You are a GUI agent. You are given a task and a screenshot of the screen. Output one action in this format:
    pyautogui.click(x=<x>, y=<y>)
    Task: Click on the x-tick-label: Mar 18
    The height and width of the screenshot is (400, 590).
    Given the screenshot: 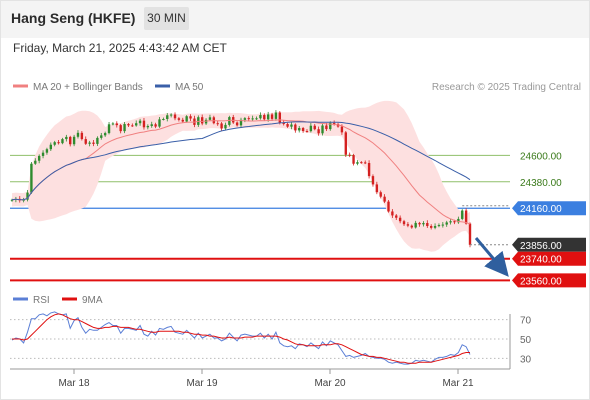 What is the action you would take?
    pyautogui.click(x=74, y=383)
    